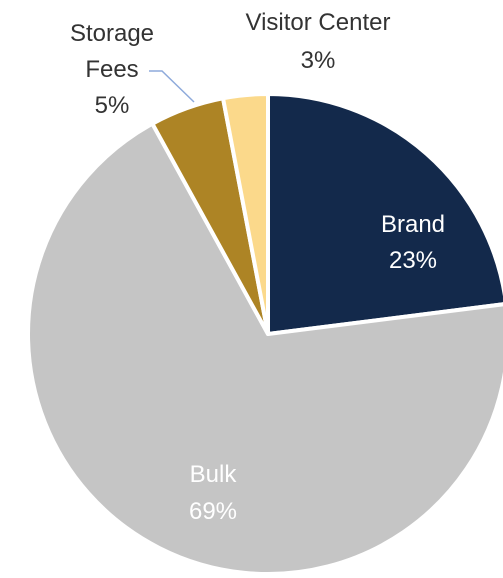  I want to click on bulk-percent-label: 69%, so click(213, 511).